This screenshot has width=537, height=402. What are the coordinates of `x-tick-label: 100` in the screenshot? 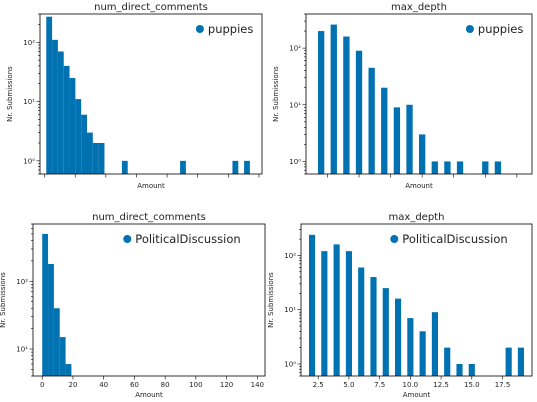 It's located at (195, 385).